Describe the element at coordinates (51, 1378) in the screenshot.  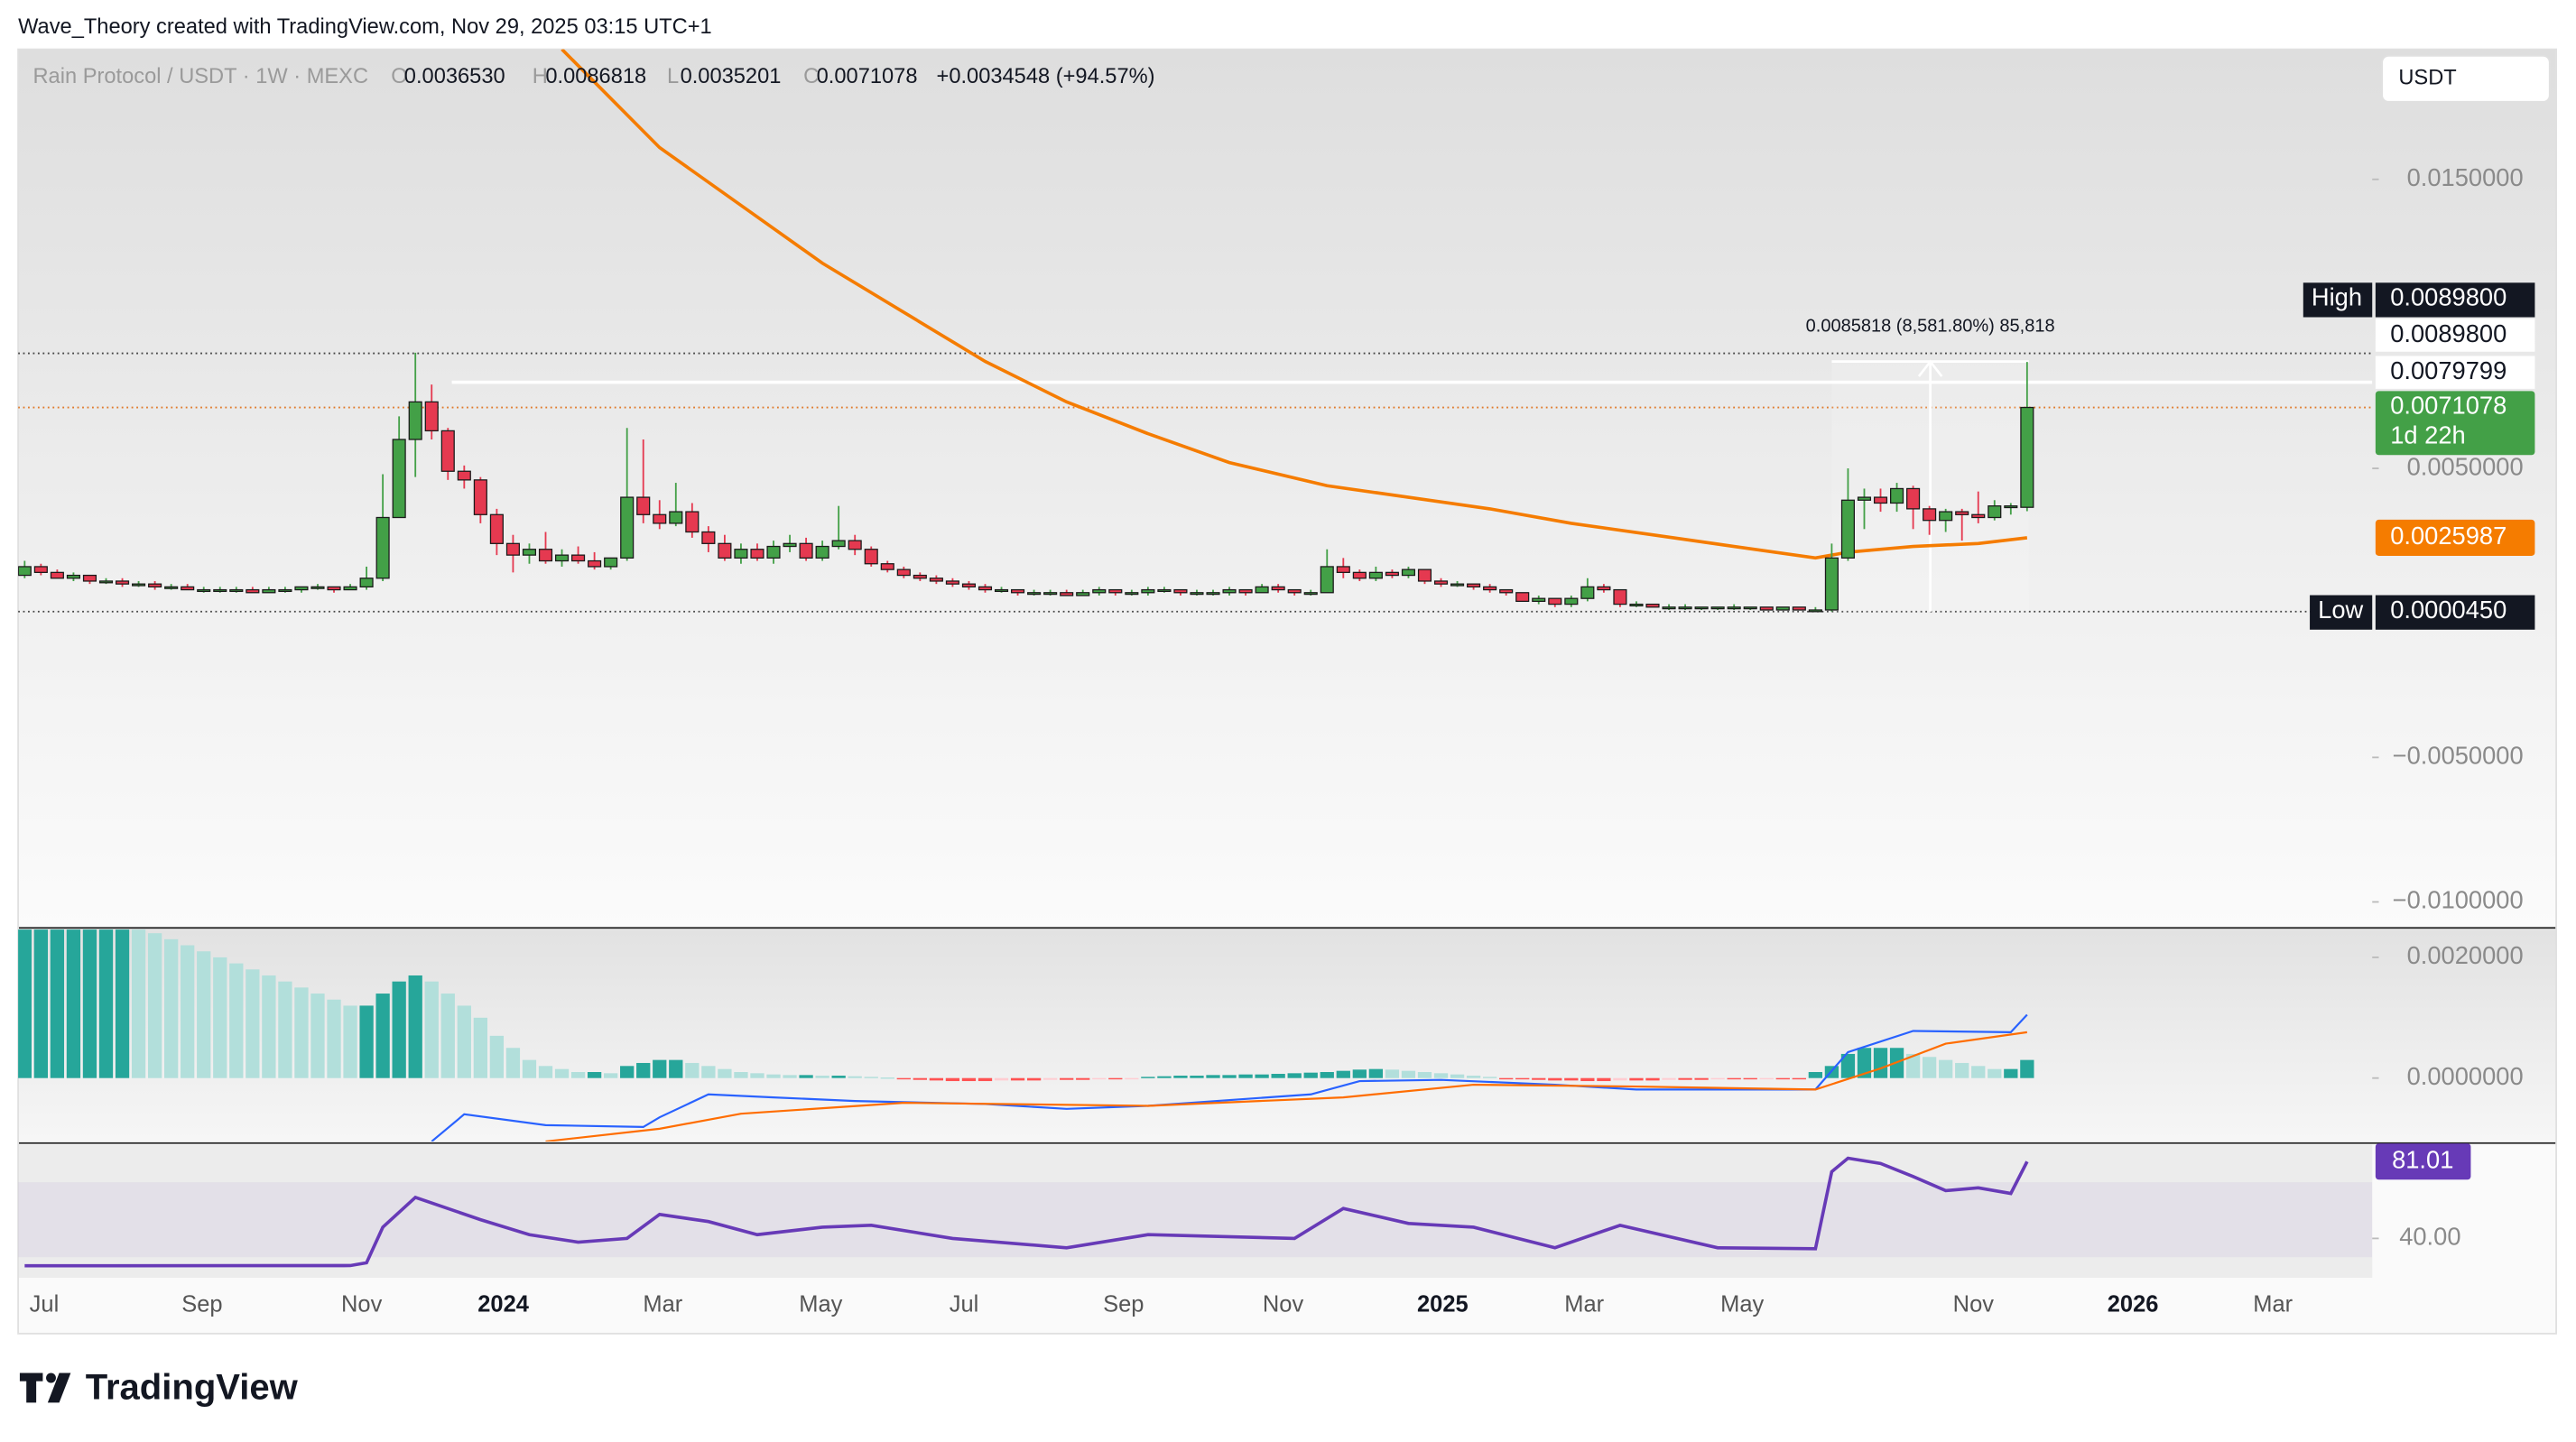
I see `logo-mark` at that location.